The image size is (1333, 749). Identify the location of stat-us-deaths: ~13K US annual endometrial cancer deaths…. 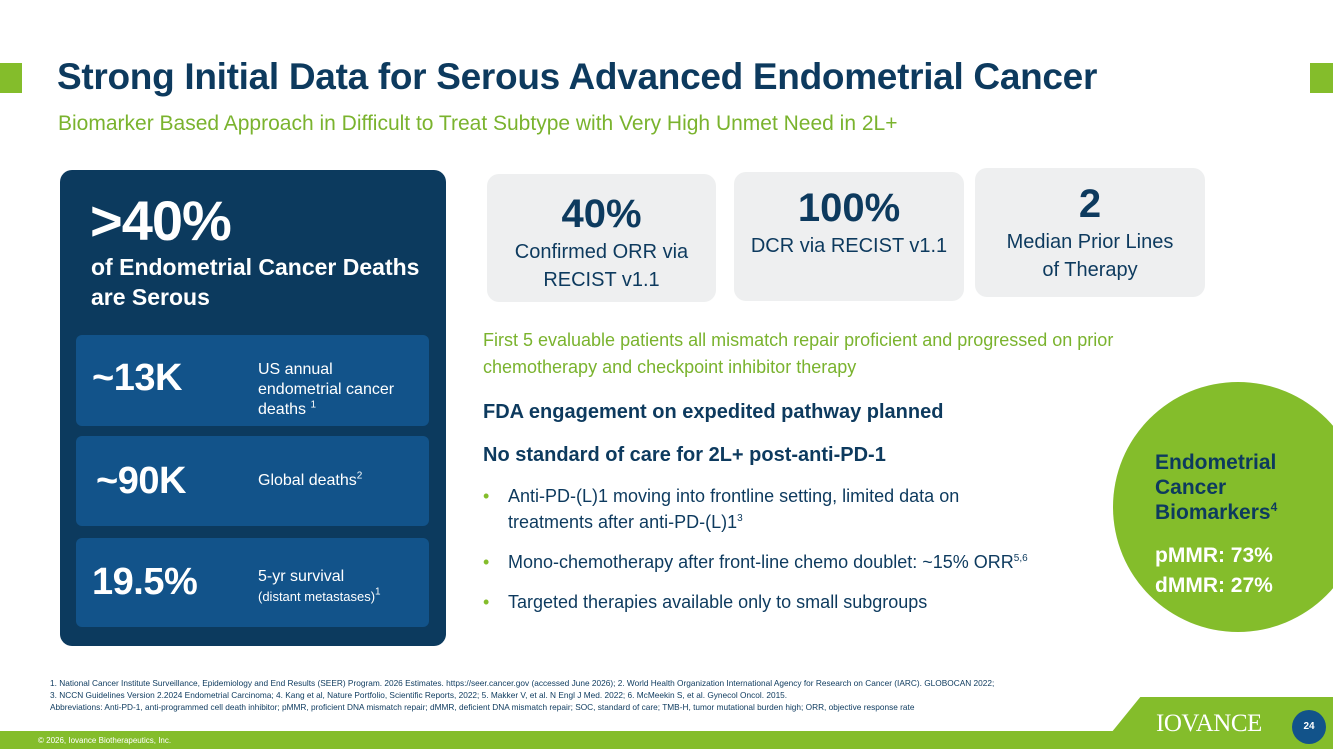
(252, 380).